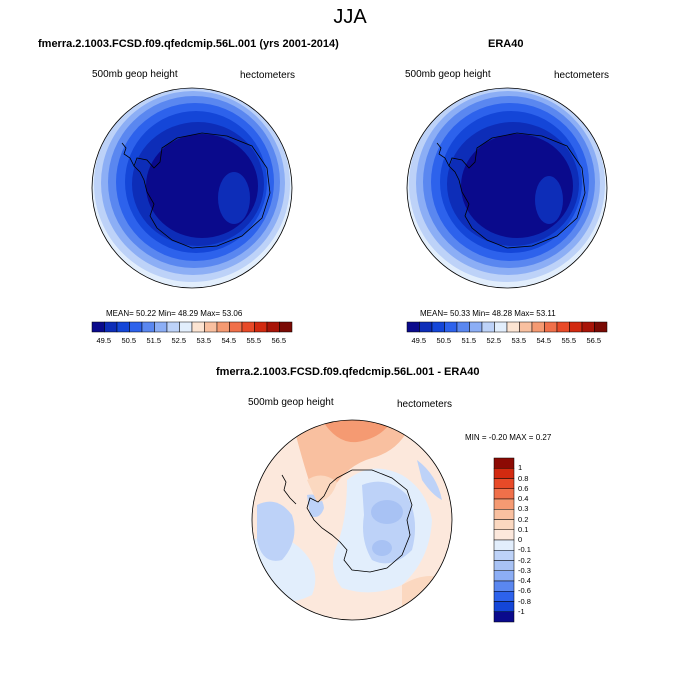 The image size is (700, 700). Describe the element at coordinates (174, 313) in the screenshot. I see `left-stats: MEAN= 50.22 Min= 48.29 Max= 53.06` at that location.